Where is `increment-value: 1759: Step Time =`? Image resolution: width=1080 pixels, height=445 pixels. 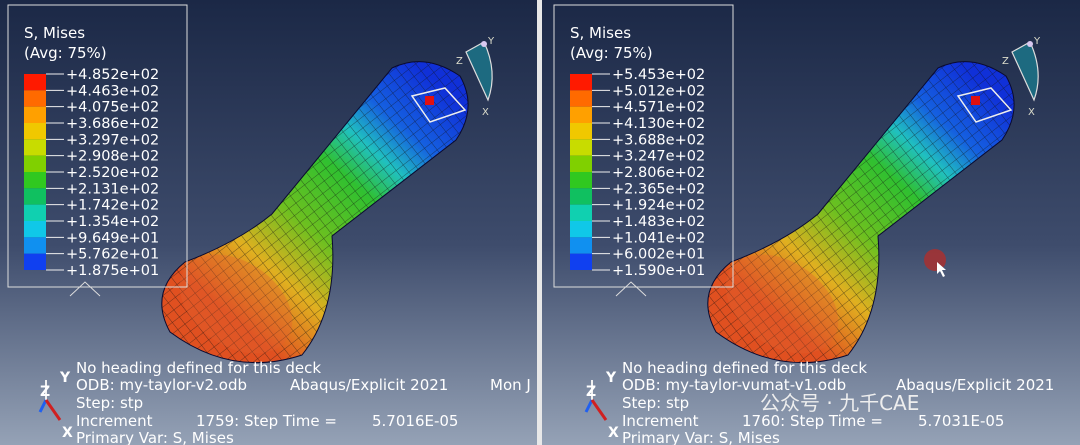
increment-value: 1759: Step Time = is located at coordinates (266, 421).